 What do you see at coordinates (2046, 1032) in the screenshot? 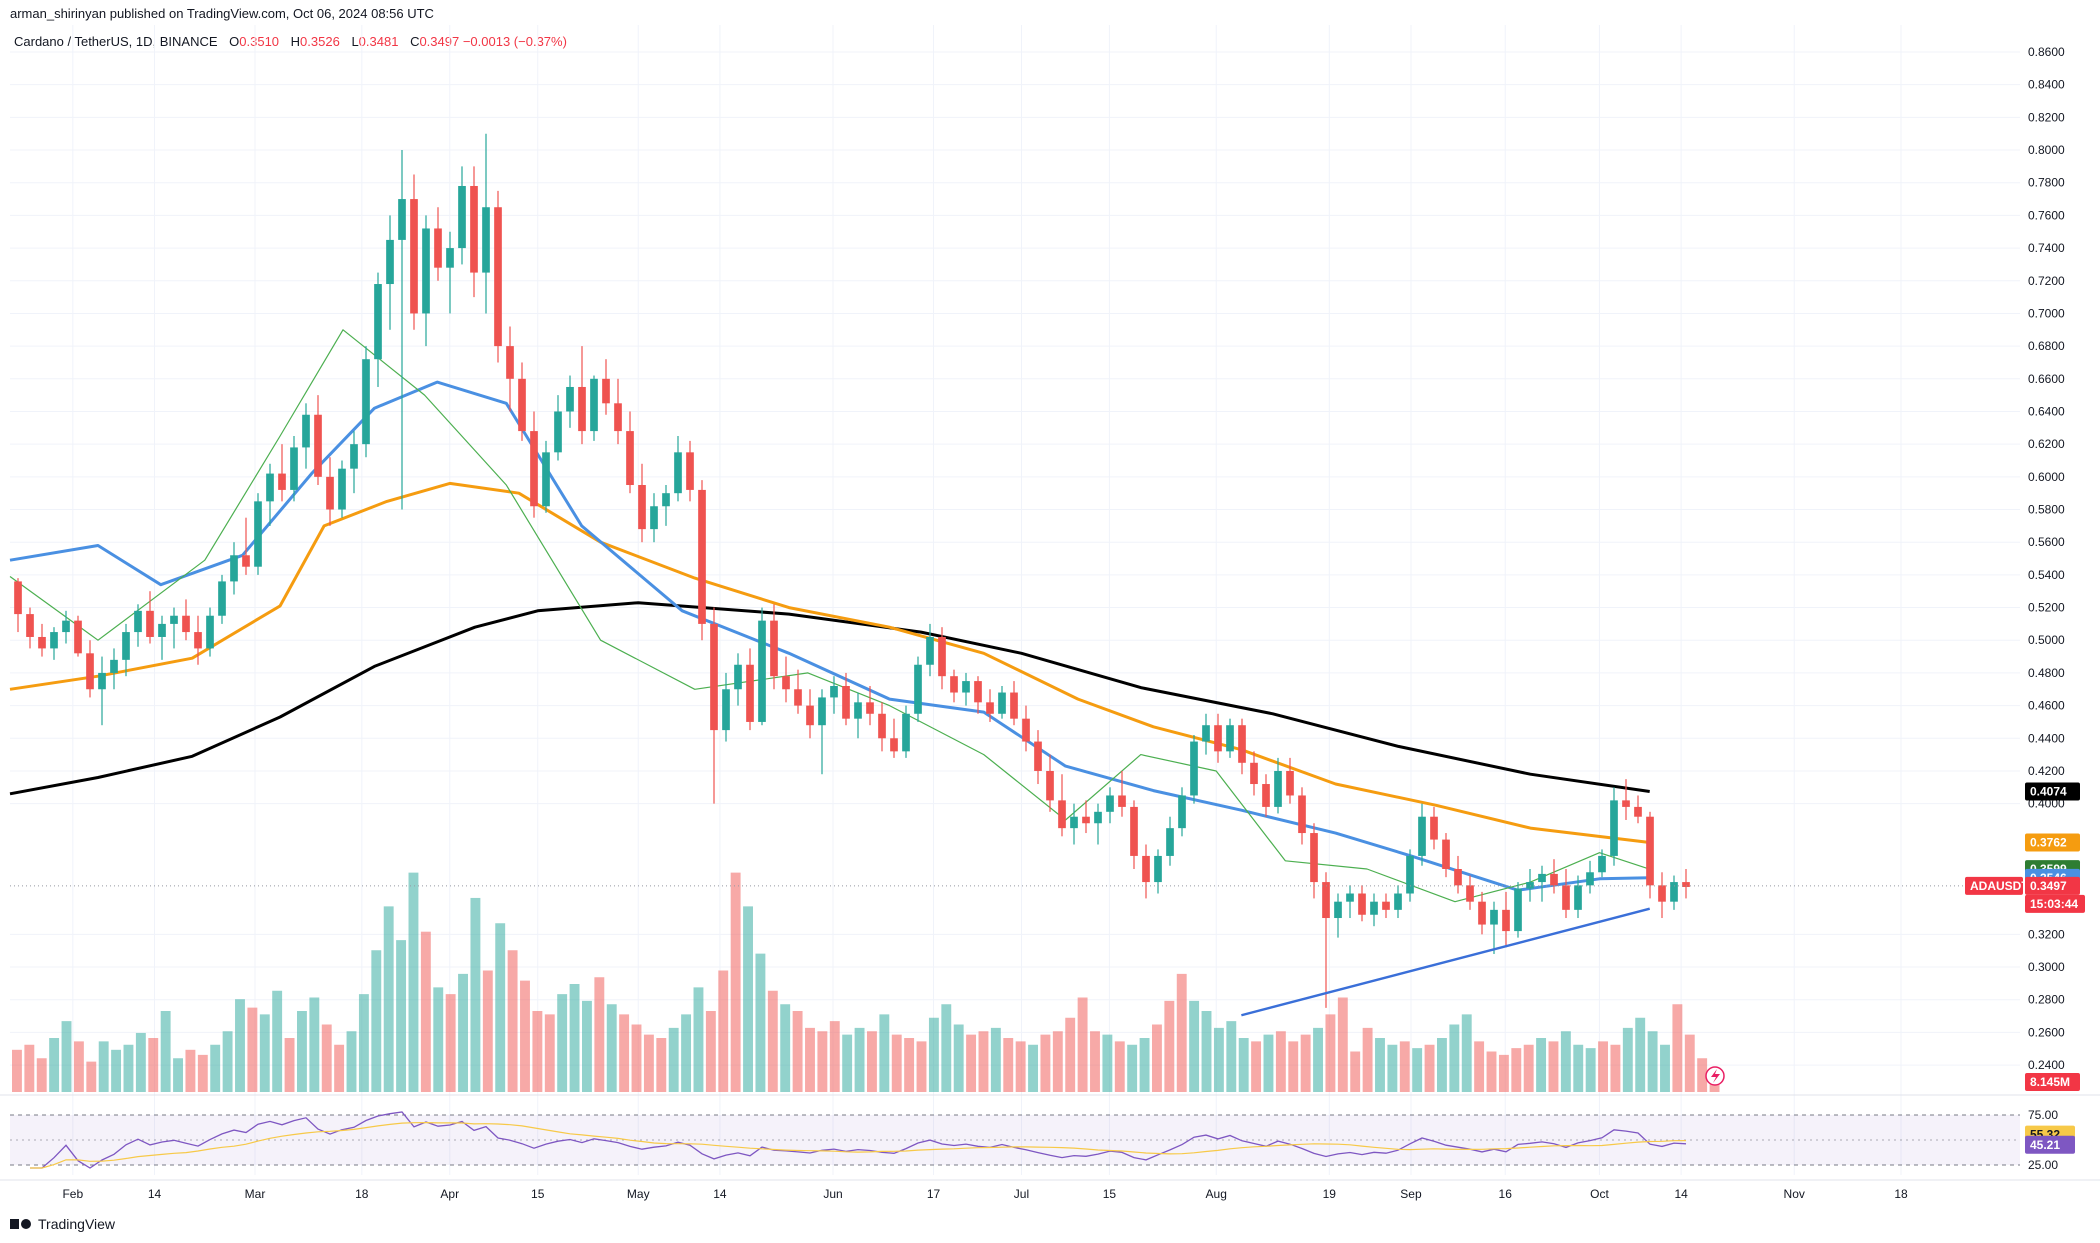
I see `price-axis-tick: 0.2600` at bounding box center [2046, 1032].